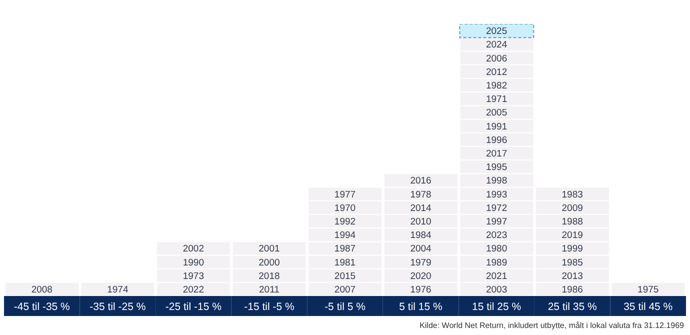  Describe the element at coordinates (497, 276) in the screenshot. I see `annotation: 2021` at that location.